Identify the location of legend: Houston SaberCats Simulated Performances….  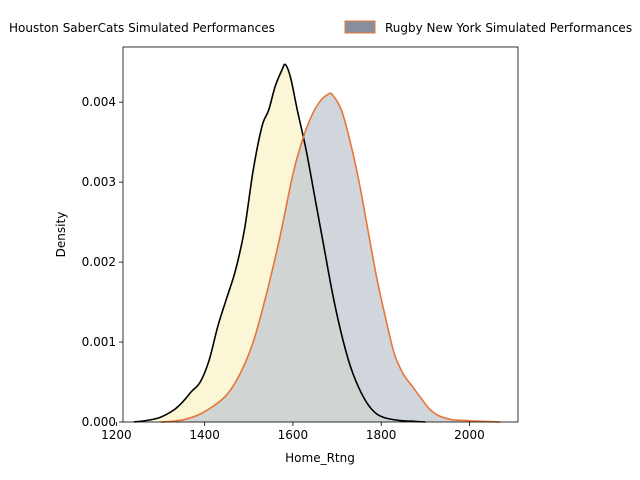
(320, 28).